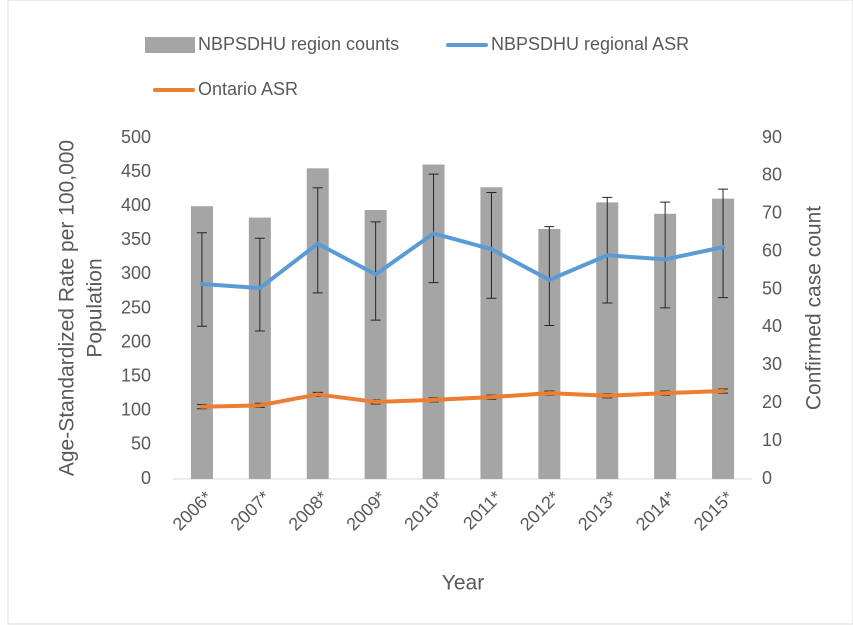 This screenshot has width=853, height=625. I want to click on y2-tick-label: 70, so click(772, 213).